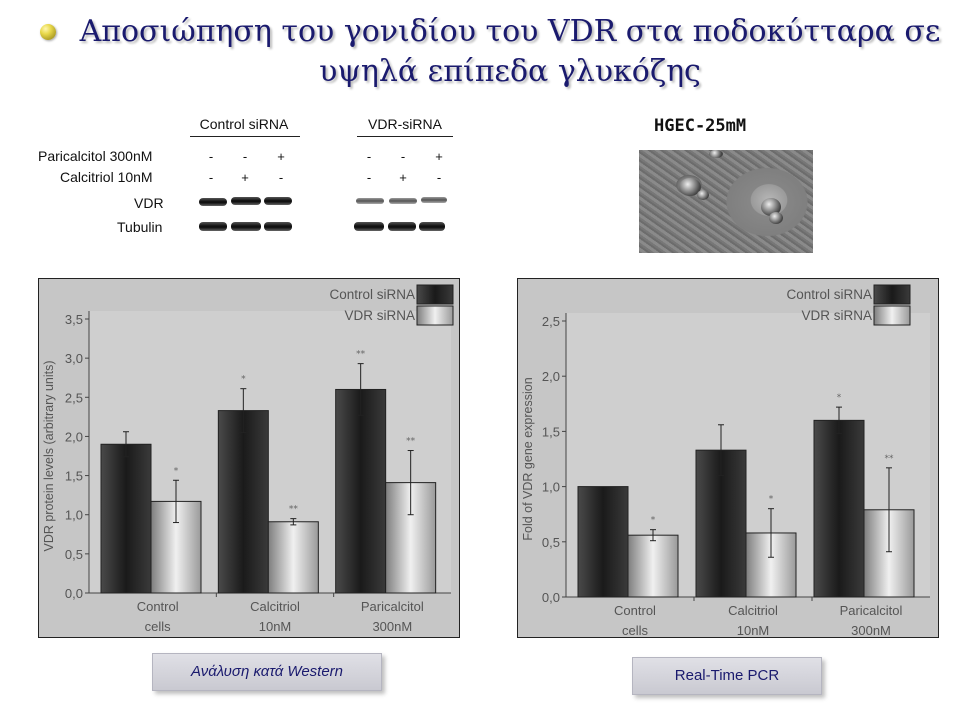  What do you see at coordinates (267, 672) in the screenshot?
I see `western-analysis-button: Ανάλυση κατά Western` at bounding box center [267, 672].